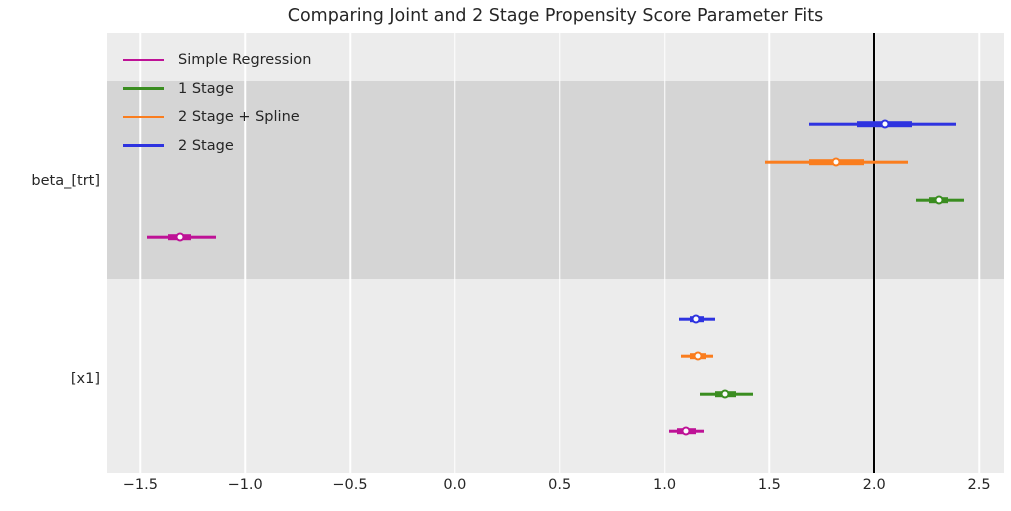  I want to click on legend-item: 1 Stage, so click(217, 89).